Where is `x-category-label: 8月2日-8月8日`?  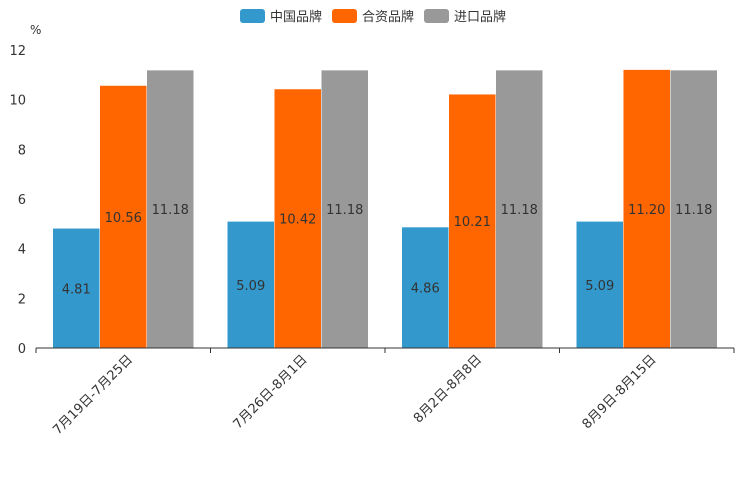 x-category-label: 8月2日-8月8日 is located at coordinates (448, 389).